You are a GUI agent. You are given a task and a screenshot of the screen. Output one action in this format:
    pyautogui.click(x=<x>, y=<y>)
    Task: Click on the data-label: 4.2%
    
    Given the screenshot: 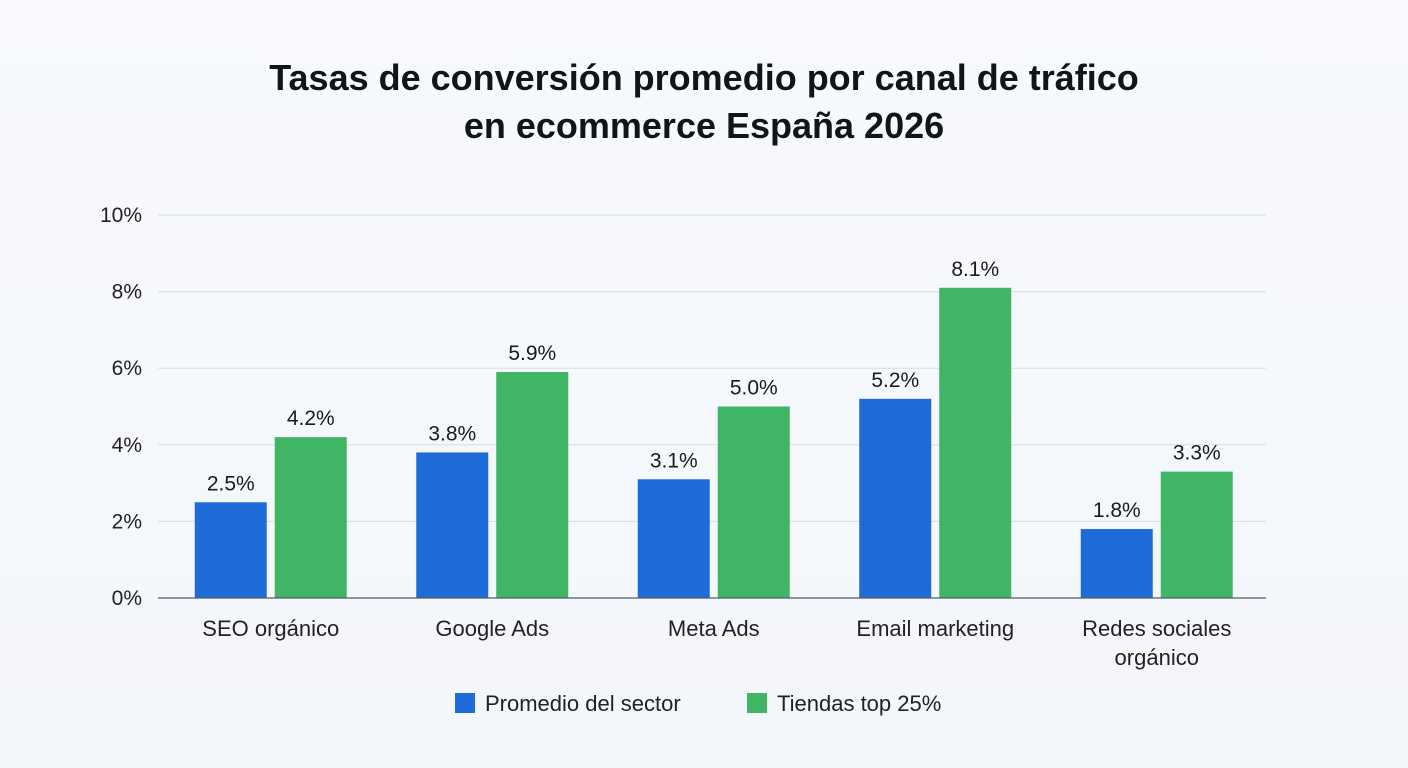 What is the action you would take?
    pyautogui.click(x=311, y=418)
    